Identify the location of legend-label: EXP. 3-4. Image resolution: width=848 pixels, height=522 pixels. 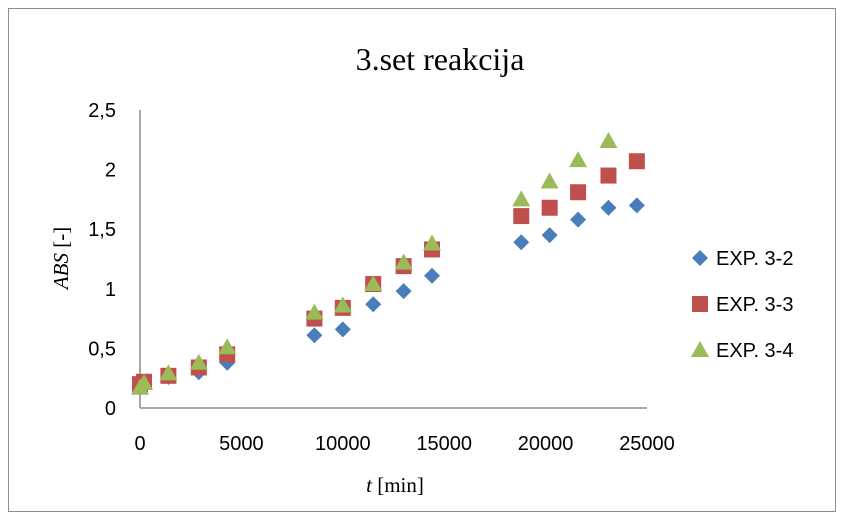
(754, 351).